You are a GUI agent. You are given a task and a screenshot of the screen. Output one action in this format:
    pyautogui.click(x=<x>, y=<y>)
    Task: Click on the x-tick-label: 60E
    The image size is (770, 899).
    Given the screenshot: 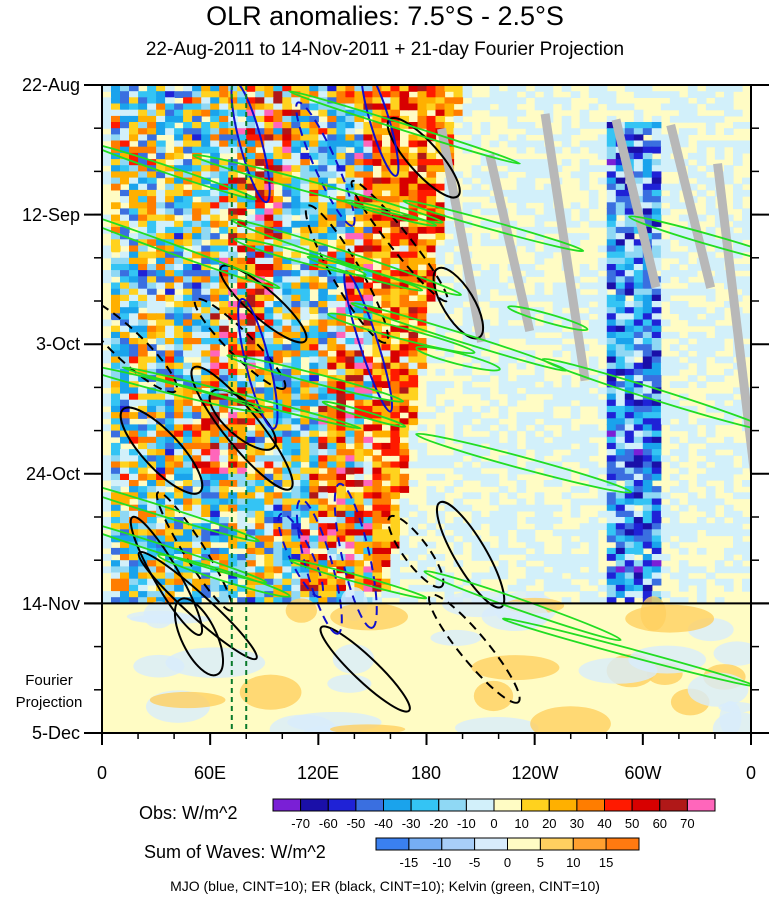 What is the action you would take?
    pyautogui.click(x=210, y=773)
    